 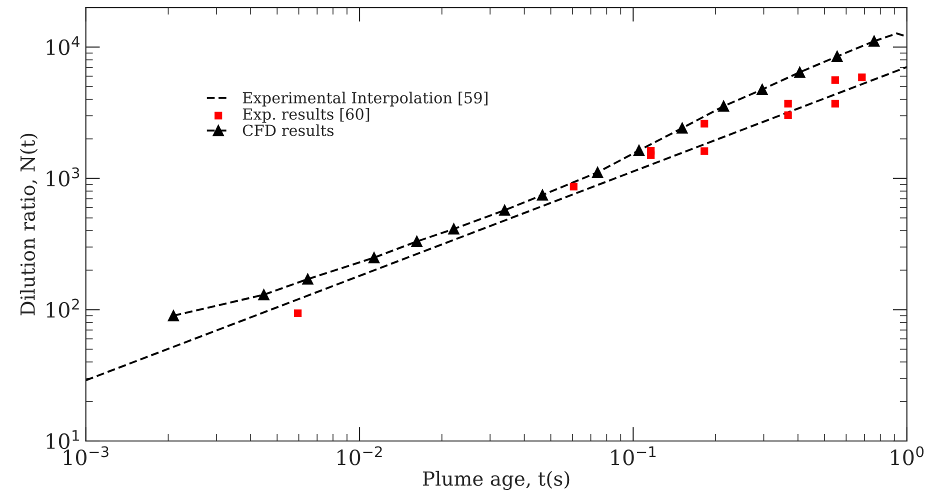 I want to click on legend-label: Experimental Interpolation [59], so click(x=365, y=99).